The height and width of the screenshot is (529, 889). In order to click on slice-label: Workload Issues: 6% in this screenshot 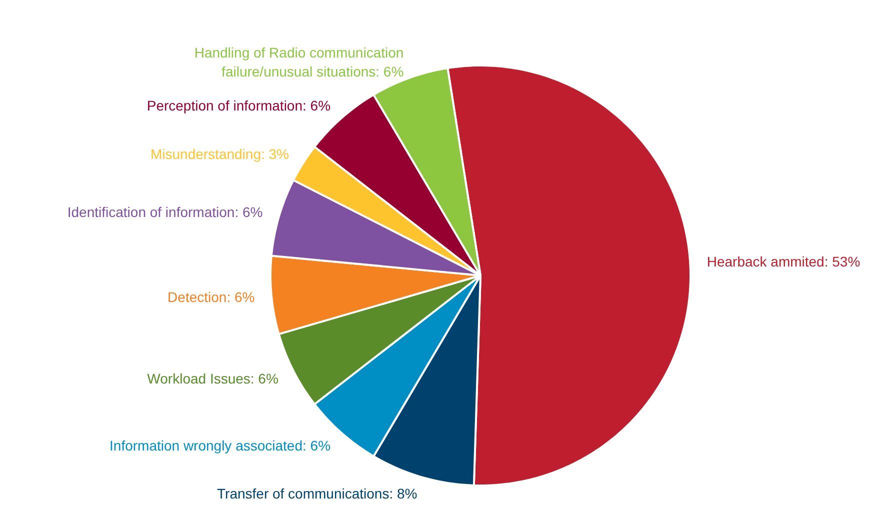, I will do `click(212, 378)`.